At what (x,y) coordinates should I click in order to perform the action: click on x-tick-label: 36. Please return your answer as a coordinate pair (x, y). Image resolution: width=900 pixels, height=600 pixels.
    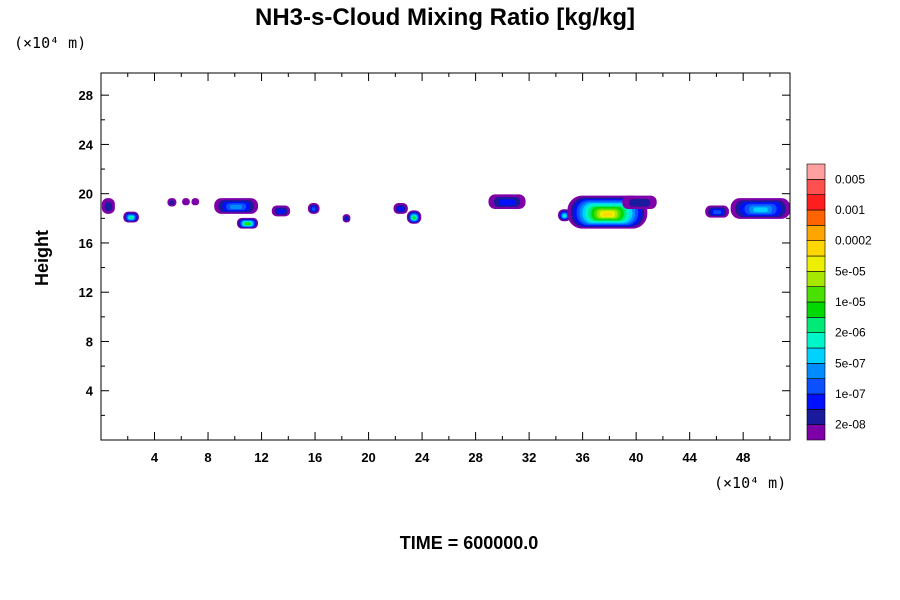
    Looking at the image, I should click on (582, 457).